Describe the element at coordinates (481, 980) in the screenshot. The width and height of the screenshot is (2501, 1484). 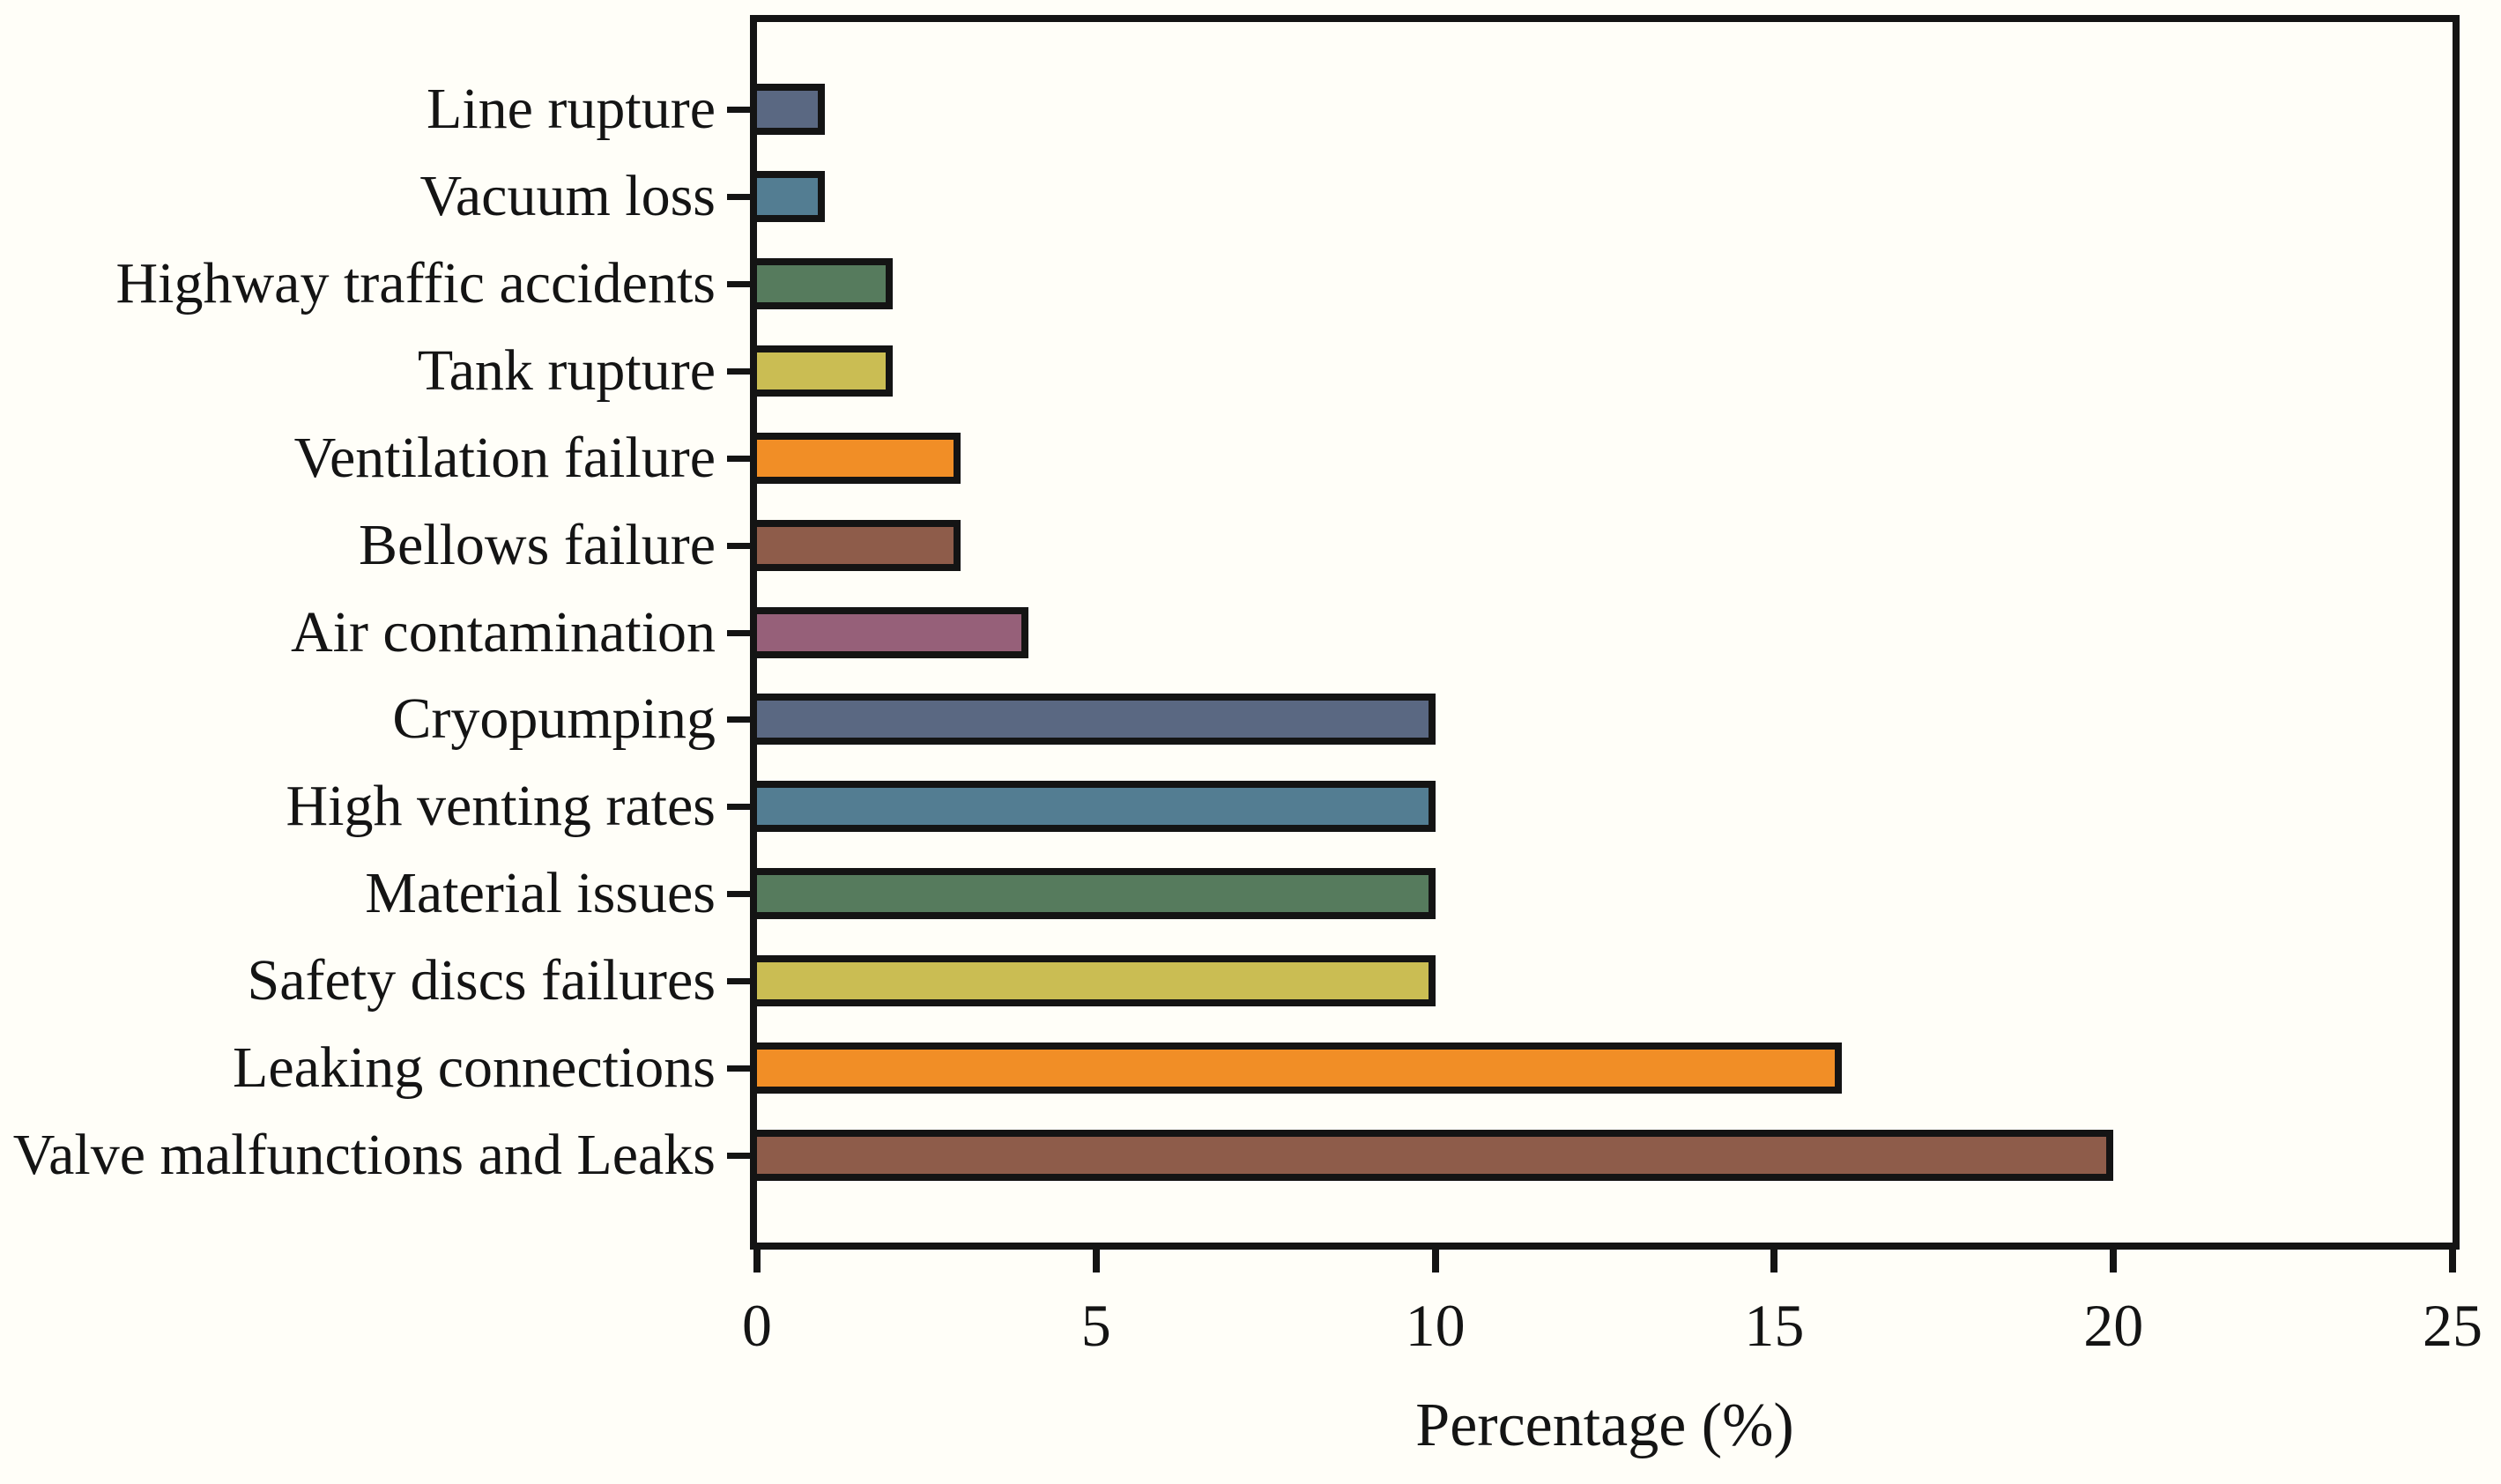
I see `category-label: Safety discs failures` at that location.